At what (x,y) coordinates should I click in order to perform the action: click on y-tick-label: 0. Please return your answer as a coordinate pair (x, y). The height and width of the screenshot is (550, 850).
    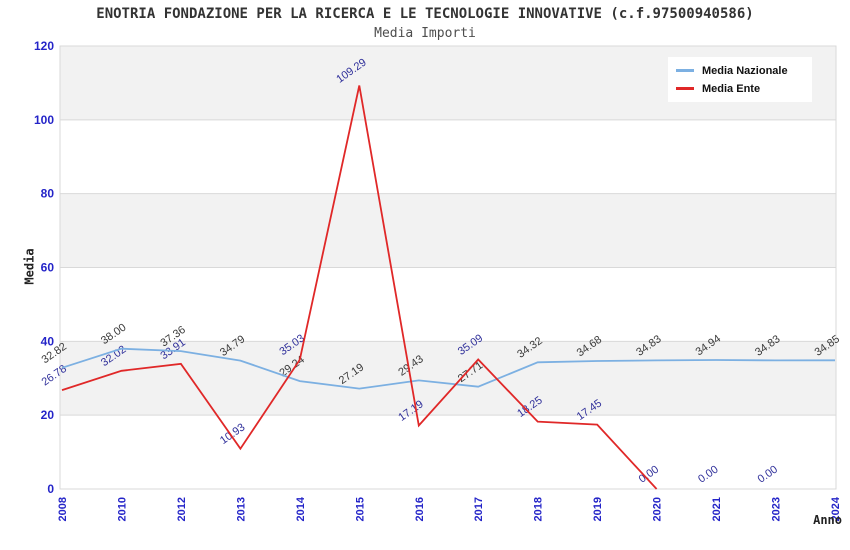
    Looking at the image, I should click on (50, 489).